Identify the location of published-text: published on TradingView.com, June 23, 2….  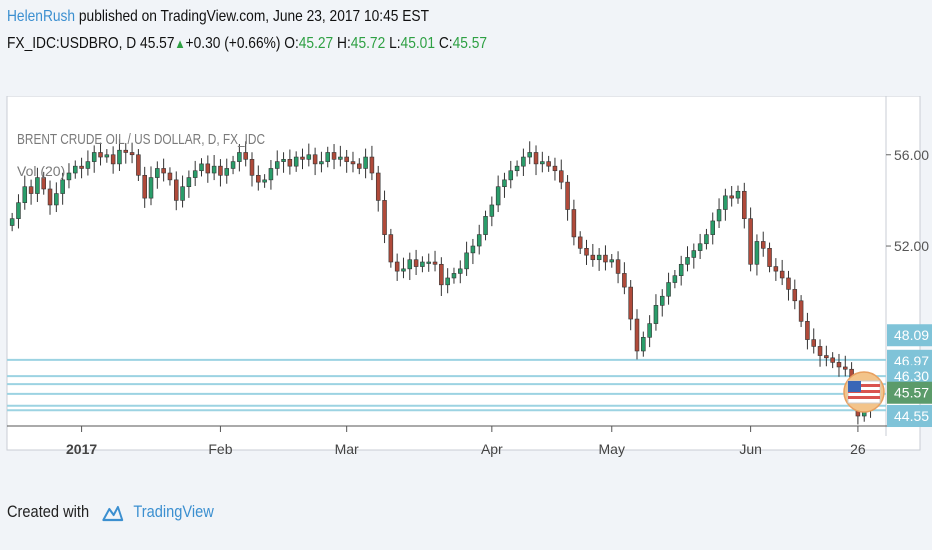
(254, 16).